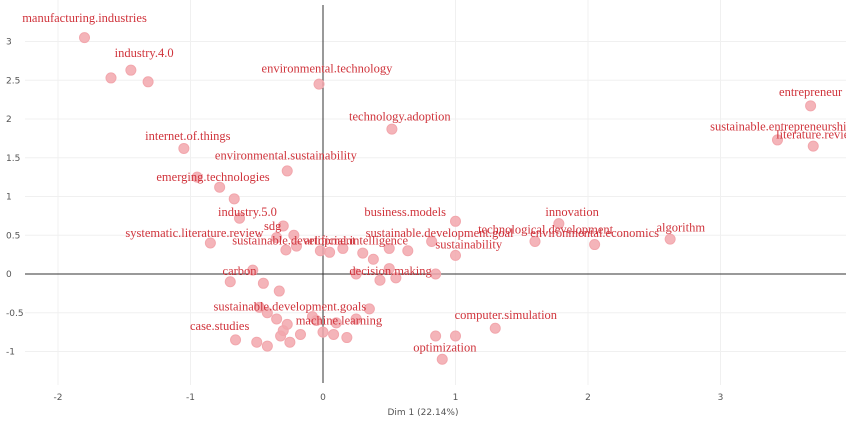 Image resolution: width=846 pixels, height=421 pixels. Describe the element at coordinates (811, 92) in the screenshot. I see `point-label: entrepreneur` at that location.